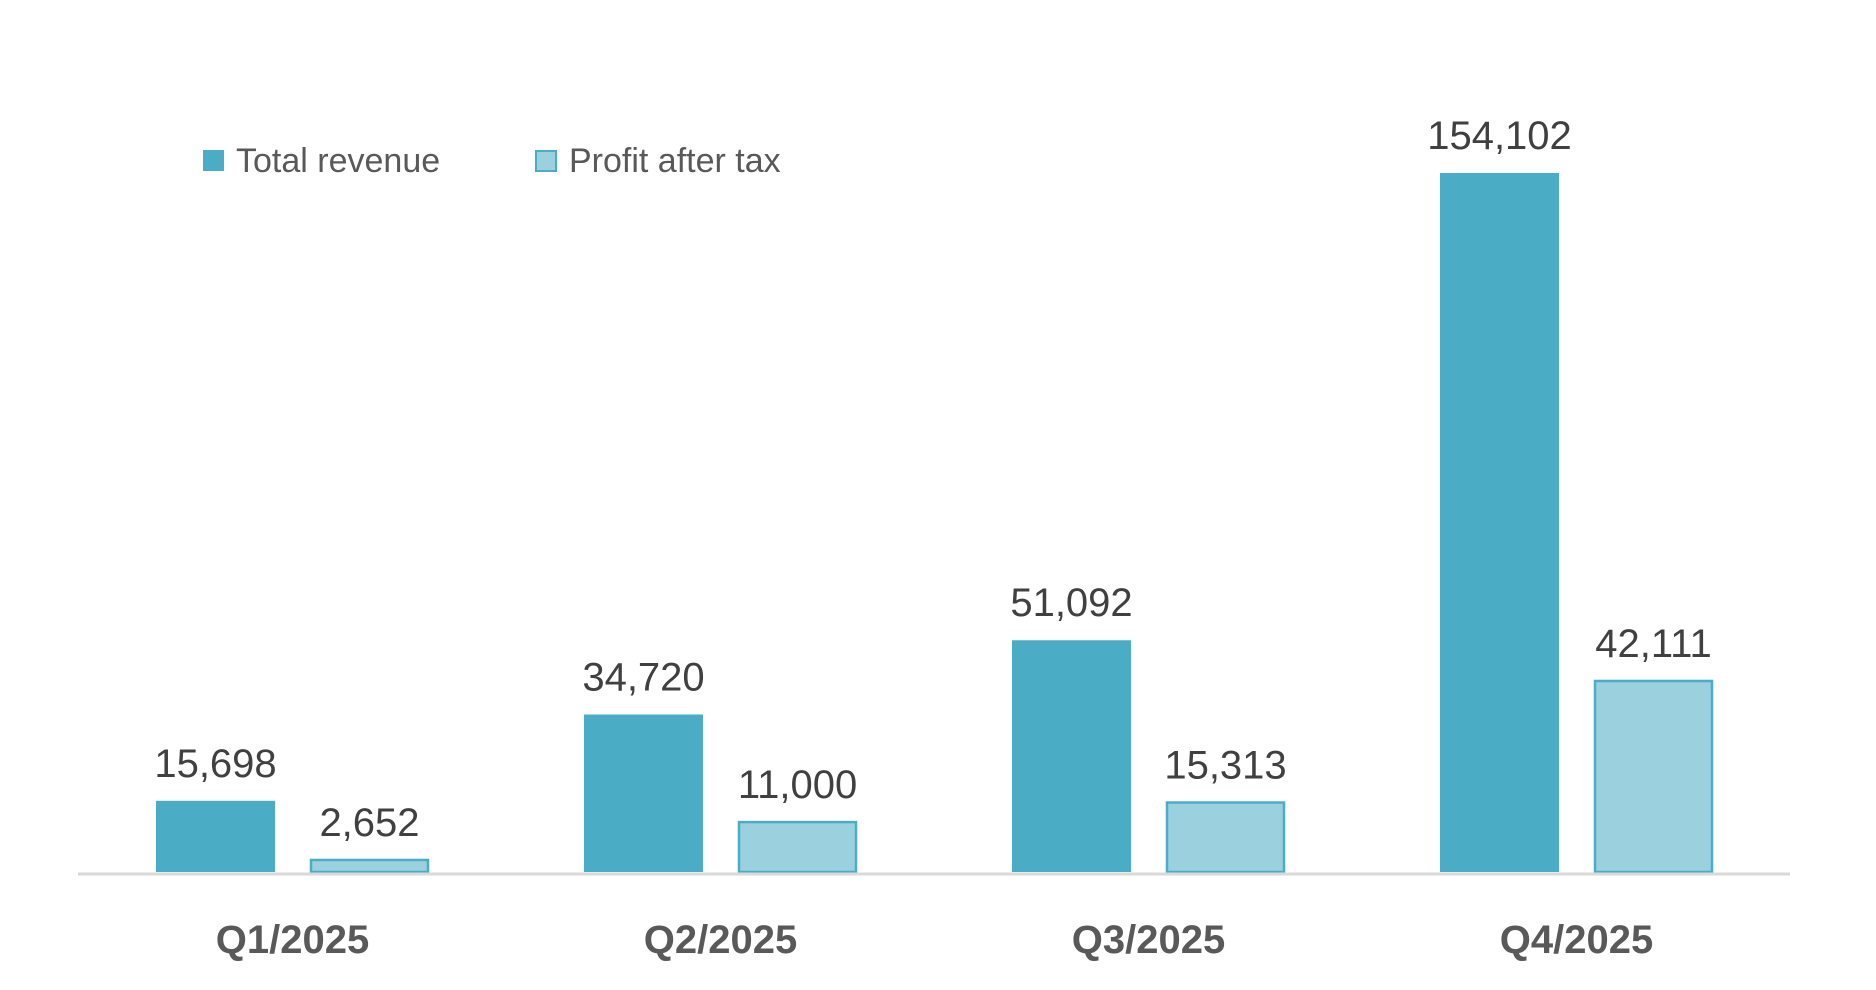  I want to click on legend-swatch-total-revenue, so click(213, 160).